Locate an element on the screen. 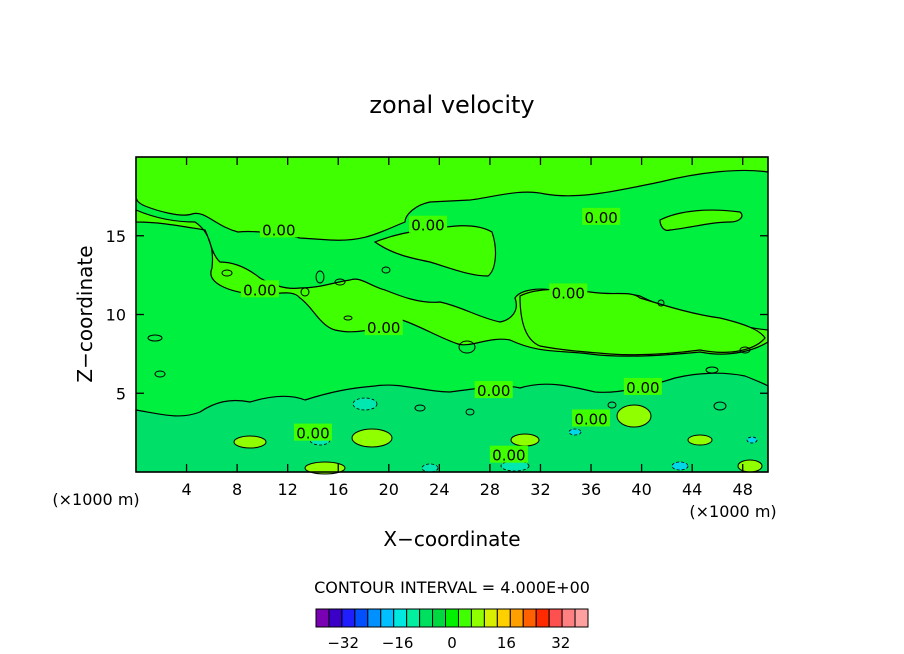 Image resolution: width=904 pixels, height=654 pixels. colorbar-tick-label: 16 is located at coordinates (506, 643).